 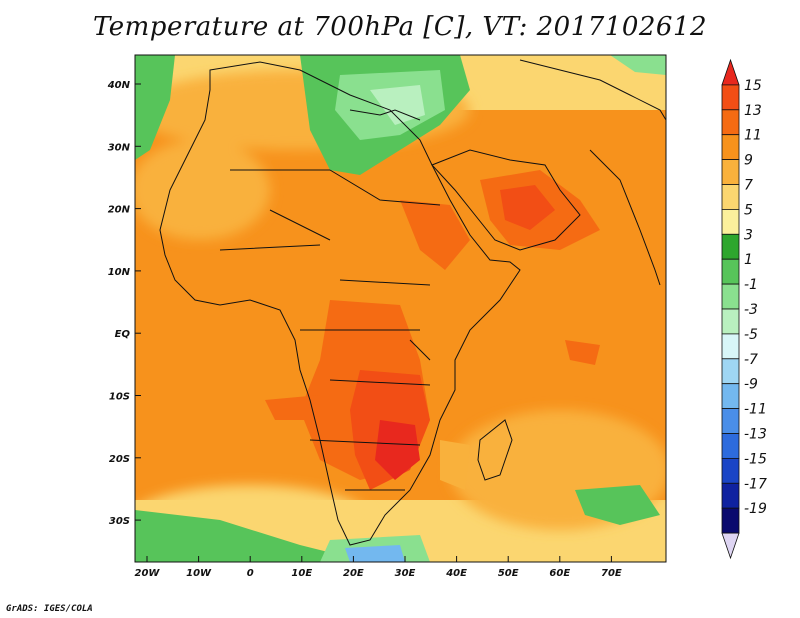 I want to click on lat-label: 30S, so click(x=119, y=521).